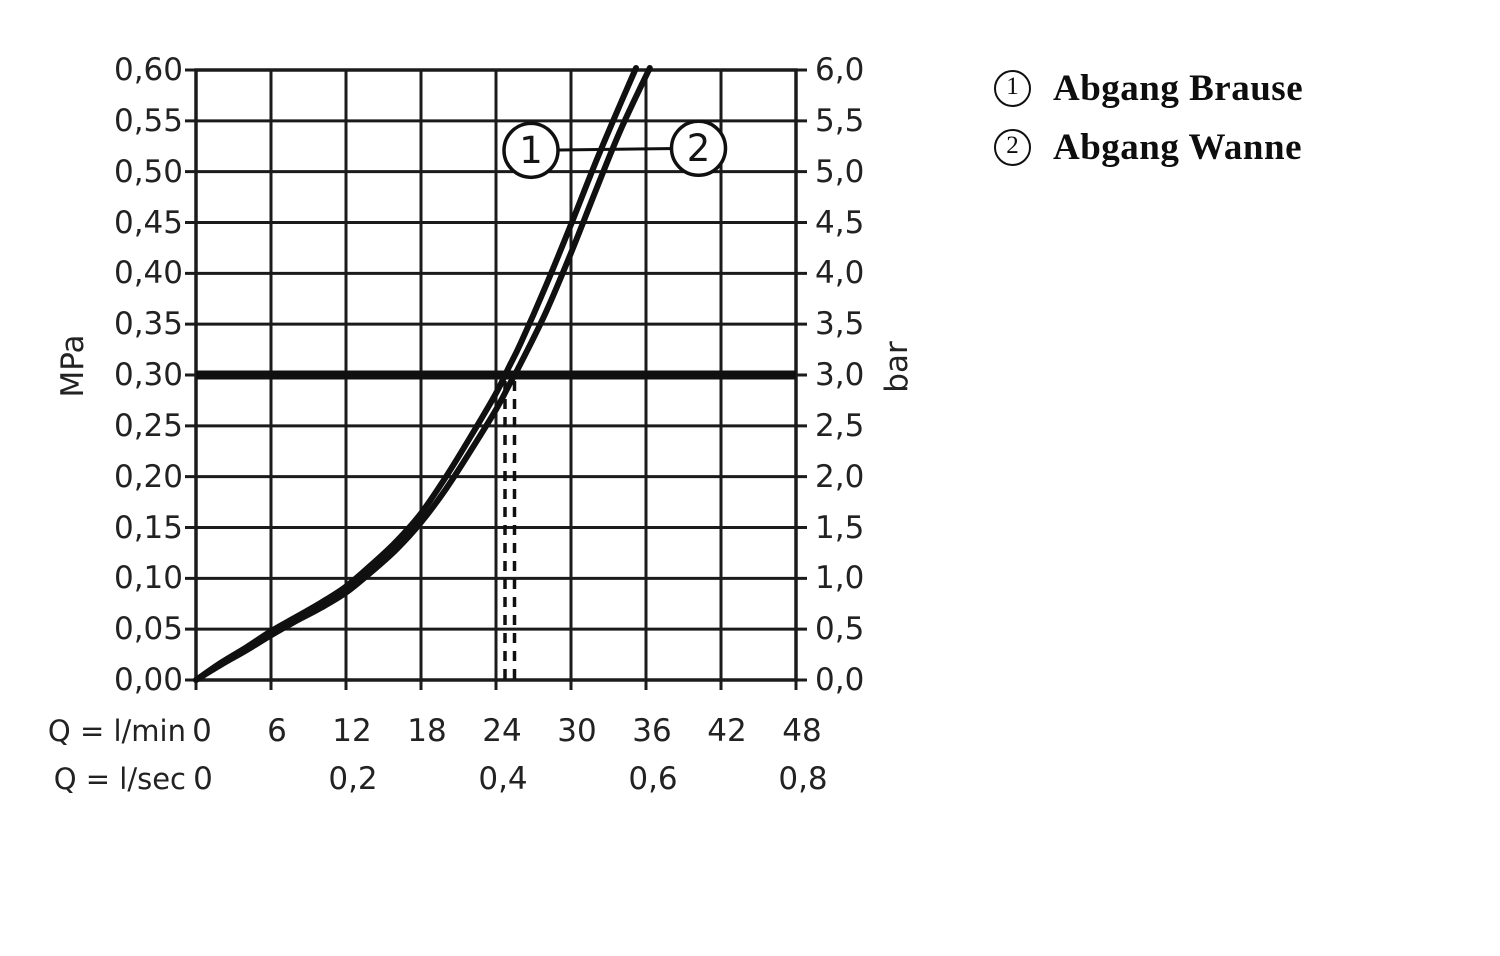 Image resolution: width=1500 pixels, height=956 pixels. I want to click on right-tick-label: 2,5, so click(840, 425).